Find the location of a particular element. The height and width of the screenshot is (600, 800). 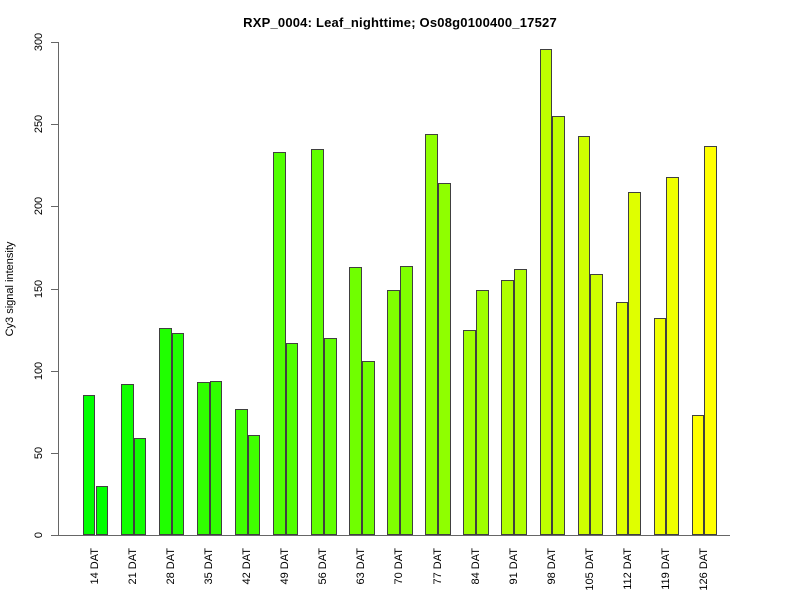

x-tick-label: 126 DAT is located at coordinates (703, 569).